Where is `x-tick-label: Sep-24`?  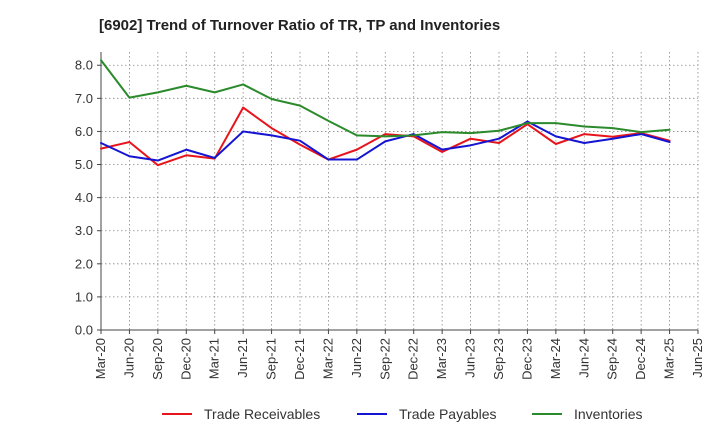 x-tick-label: Sep-24 is located at coordinates (612, 359).